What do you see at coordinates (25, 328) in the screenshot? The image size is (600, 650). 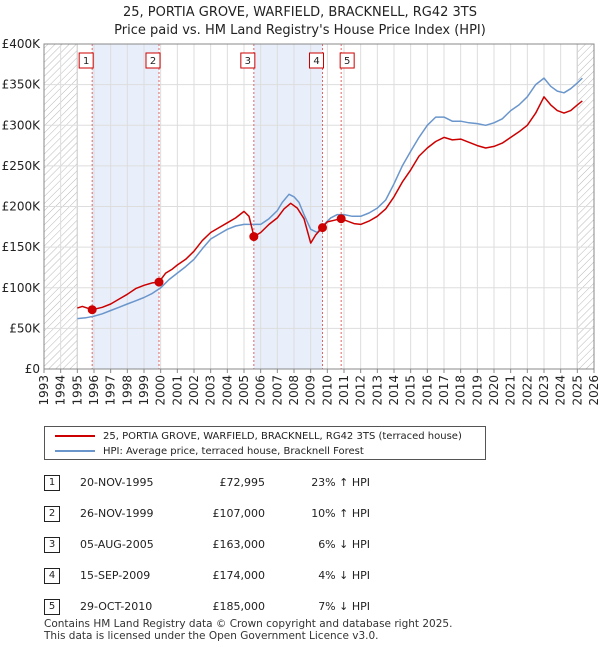 I see `y-tick-label: £50K` at bounding box center [25, 328].